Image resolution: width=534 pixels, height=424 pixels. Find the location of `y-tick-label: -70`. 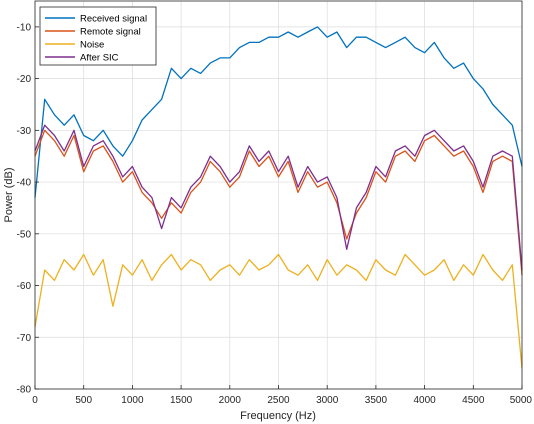

y-tick-label: -70 is located at coordinates (24, 338).